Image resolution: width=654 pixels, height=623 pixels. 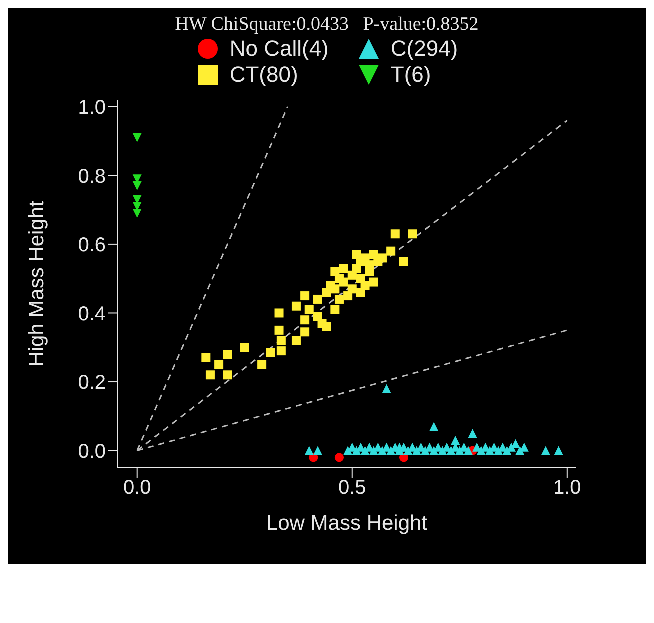 I want to click on y-tick-label: 0.6, so click(x=92, y=245).